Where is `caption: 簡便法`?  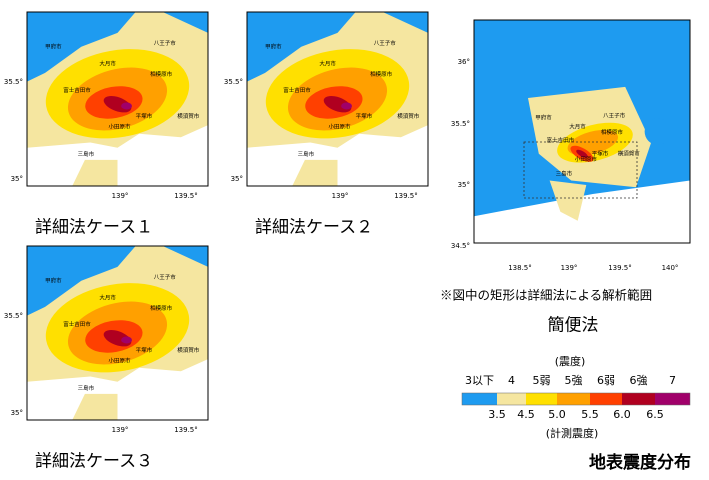
caption: 簡便法 is located at coordinates (573, 326).